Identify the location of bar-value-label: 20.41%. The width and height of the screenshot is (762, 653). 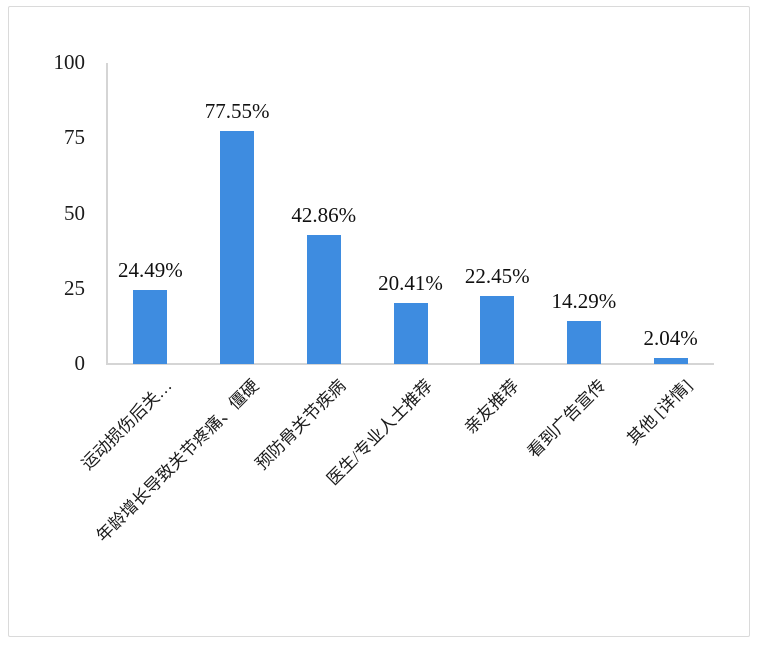
(410, 283).